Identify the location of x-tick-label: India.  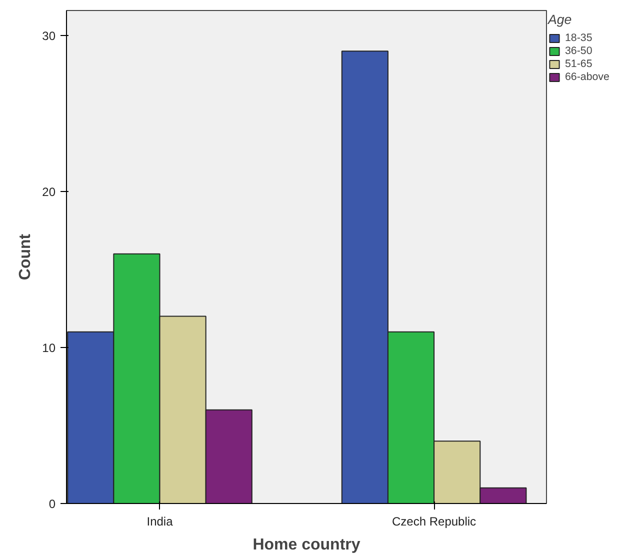
(160, 521).